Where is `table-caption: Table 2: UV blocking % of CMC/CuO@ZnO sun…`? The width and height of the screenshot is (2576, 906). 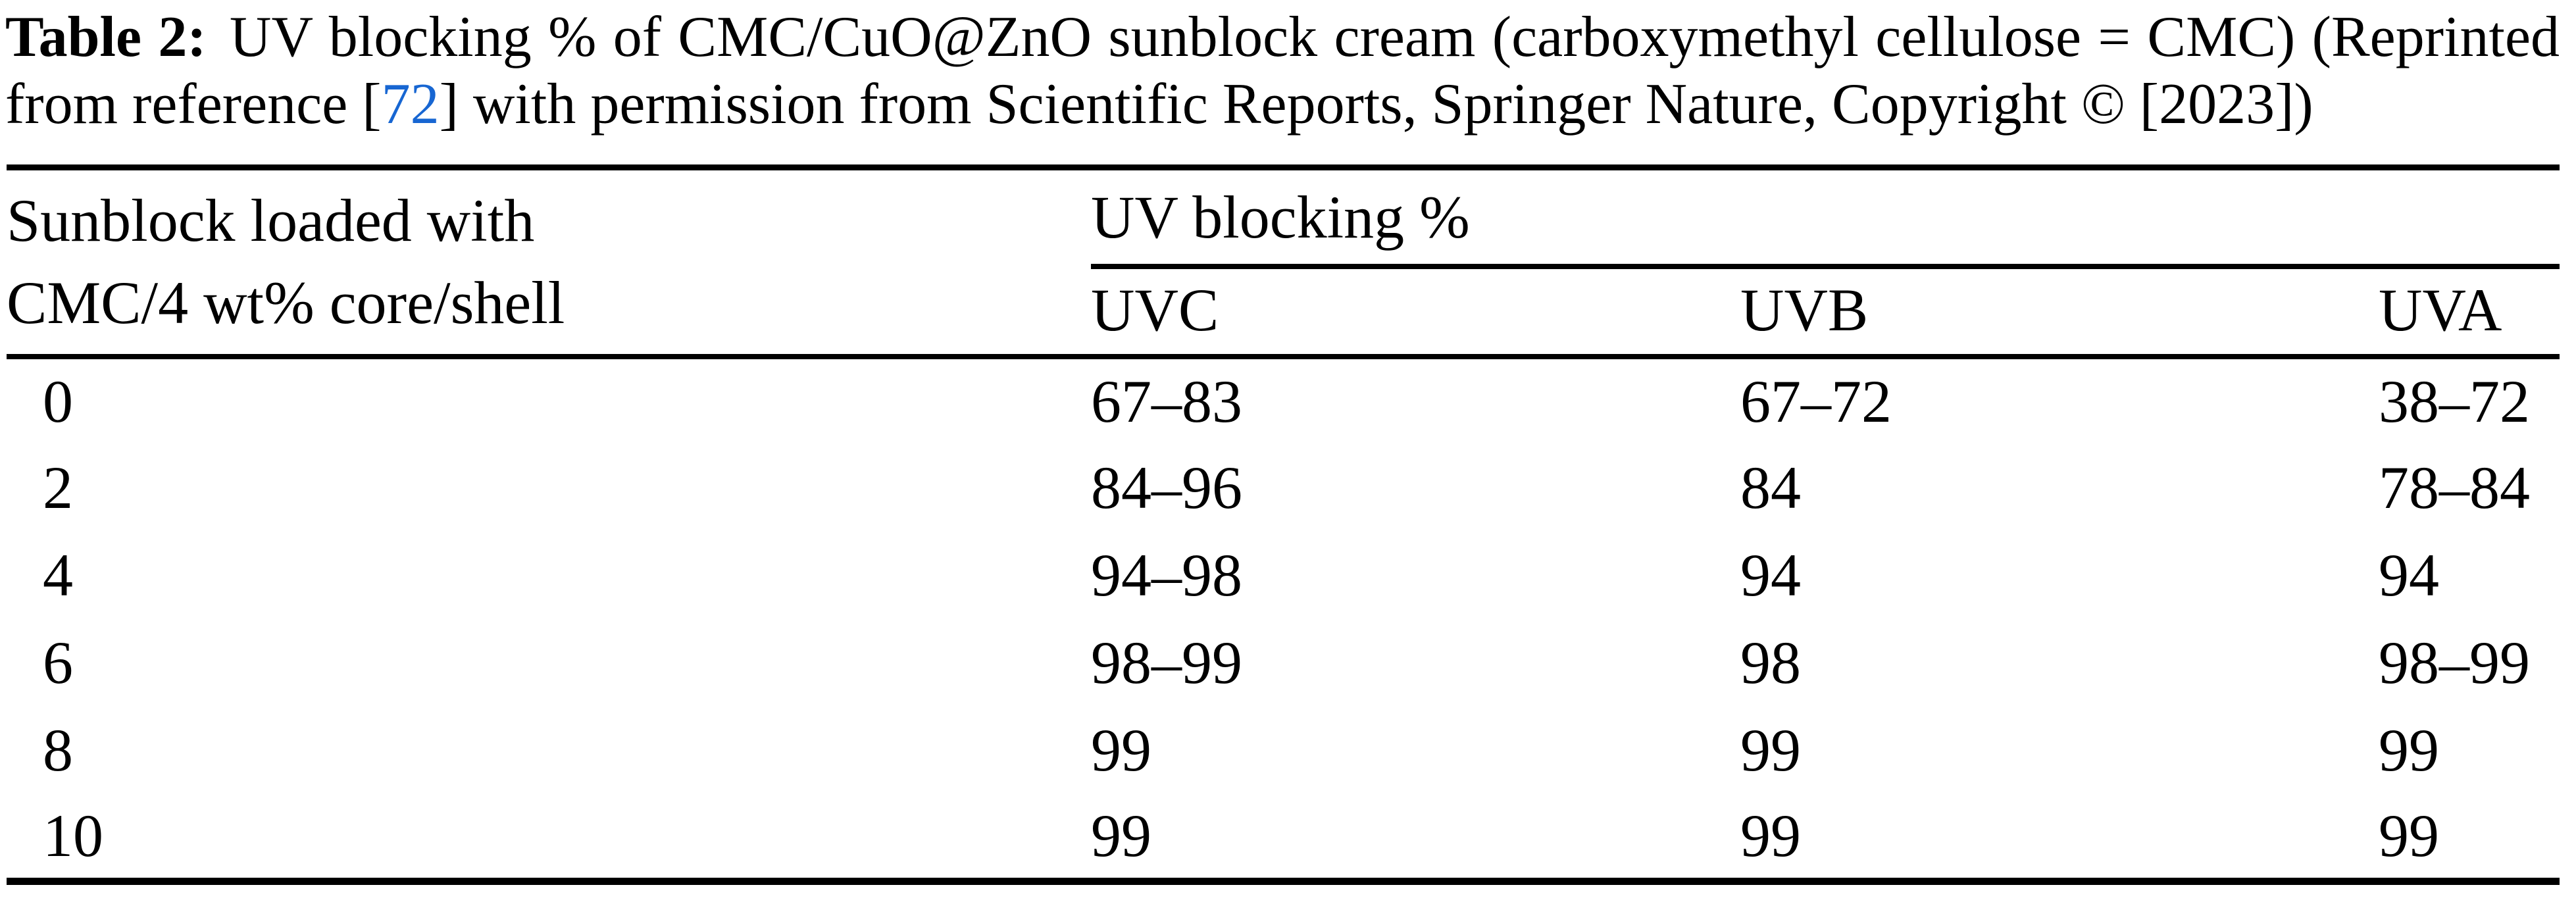 table-caption: Table 2: UV blocking % of CMC/CuO@ZnO sun… is located at coordinates (1282, 71).